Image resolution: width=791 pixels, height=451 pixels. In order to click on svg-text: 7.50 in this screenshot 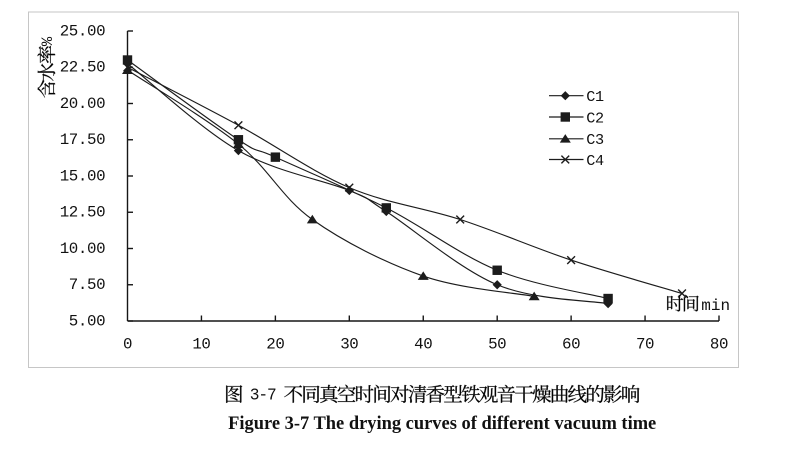, I will do `click(87, 285)`.